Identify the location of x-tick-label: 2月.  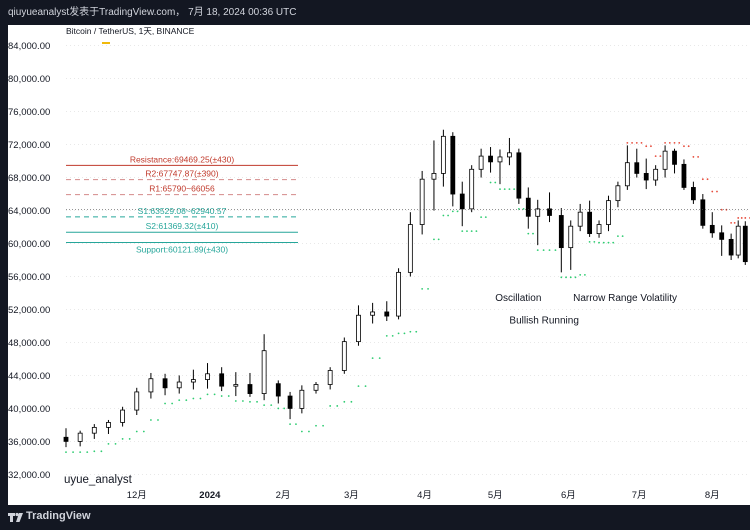
(283, 495).